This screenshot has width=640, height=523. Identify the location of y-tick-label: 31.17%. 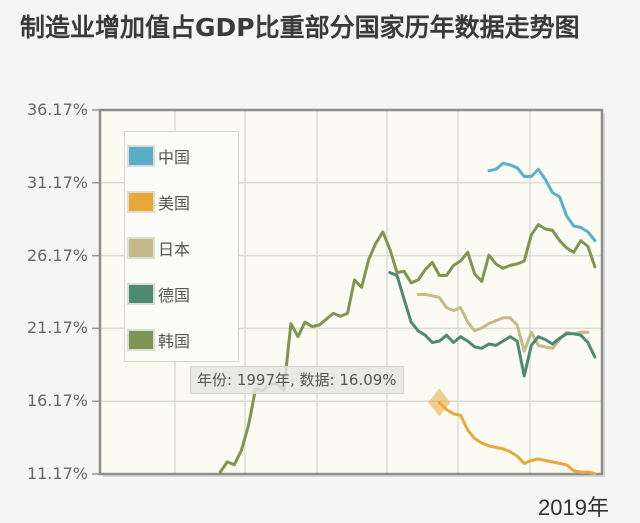
(57, 182).